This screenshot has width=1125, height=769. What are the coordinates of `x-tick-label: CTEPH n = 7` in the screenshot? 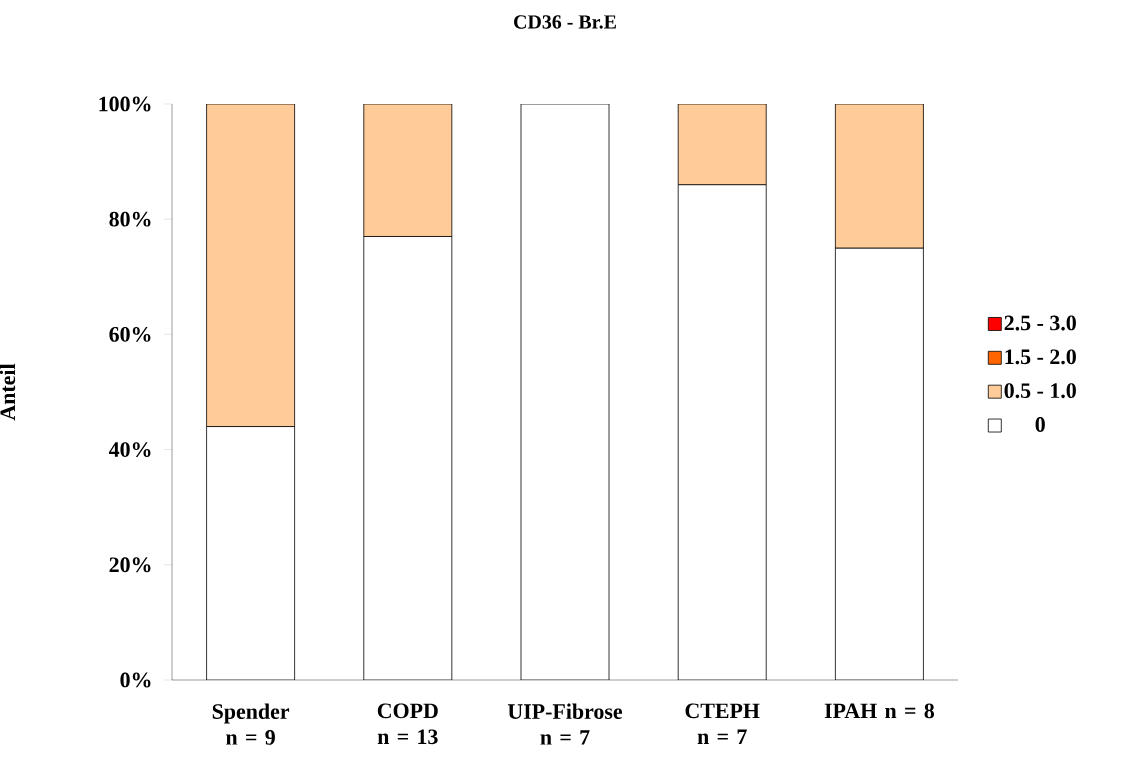 It's located at (722, 723).